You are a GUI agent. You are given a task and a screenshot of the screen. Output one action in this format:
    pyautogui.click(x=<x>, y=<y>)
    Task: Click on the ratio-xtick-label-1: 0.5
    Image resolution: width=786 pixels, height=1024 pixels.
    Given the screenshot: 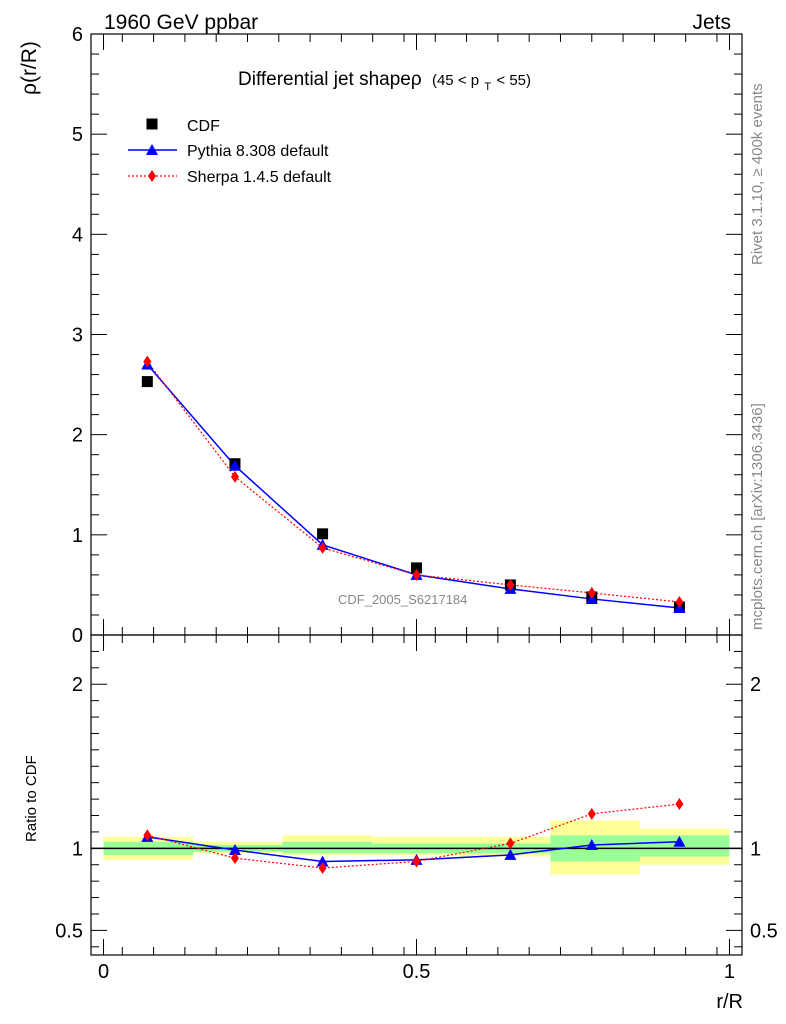 What is the action you would take?
    pyautogui.click(x=417, y=972)
    